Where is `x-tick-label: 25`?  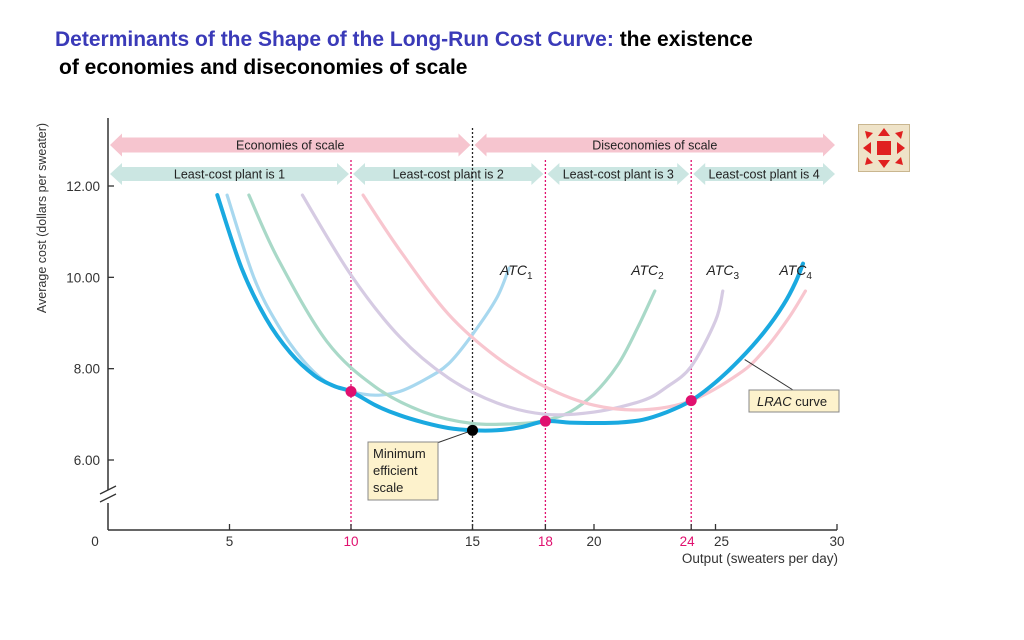
x-tick-label: 25 is located at coordinates (721, 541).